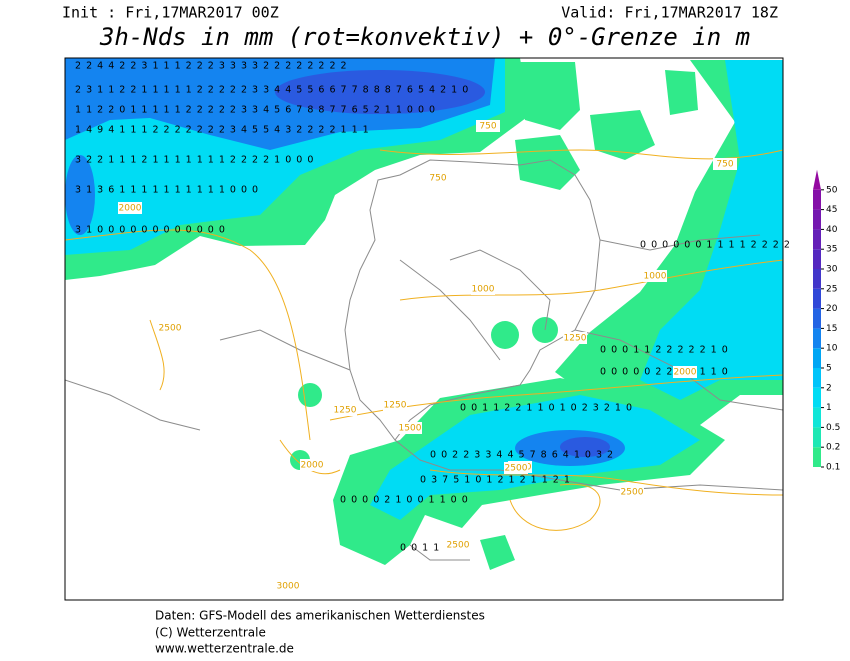 The height and width of the screenshot is (661, 850). What do you see at coordinates (669, 13) in the screenshot?
I see `valid-time: Valid: Fri,17MAR2017 18Z` at bounding box center [669, 13].